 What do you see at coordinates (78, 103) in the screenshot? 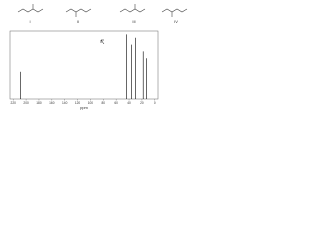
I see `x-tick-label: 120` at bounding box center [78, 103].